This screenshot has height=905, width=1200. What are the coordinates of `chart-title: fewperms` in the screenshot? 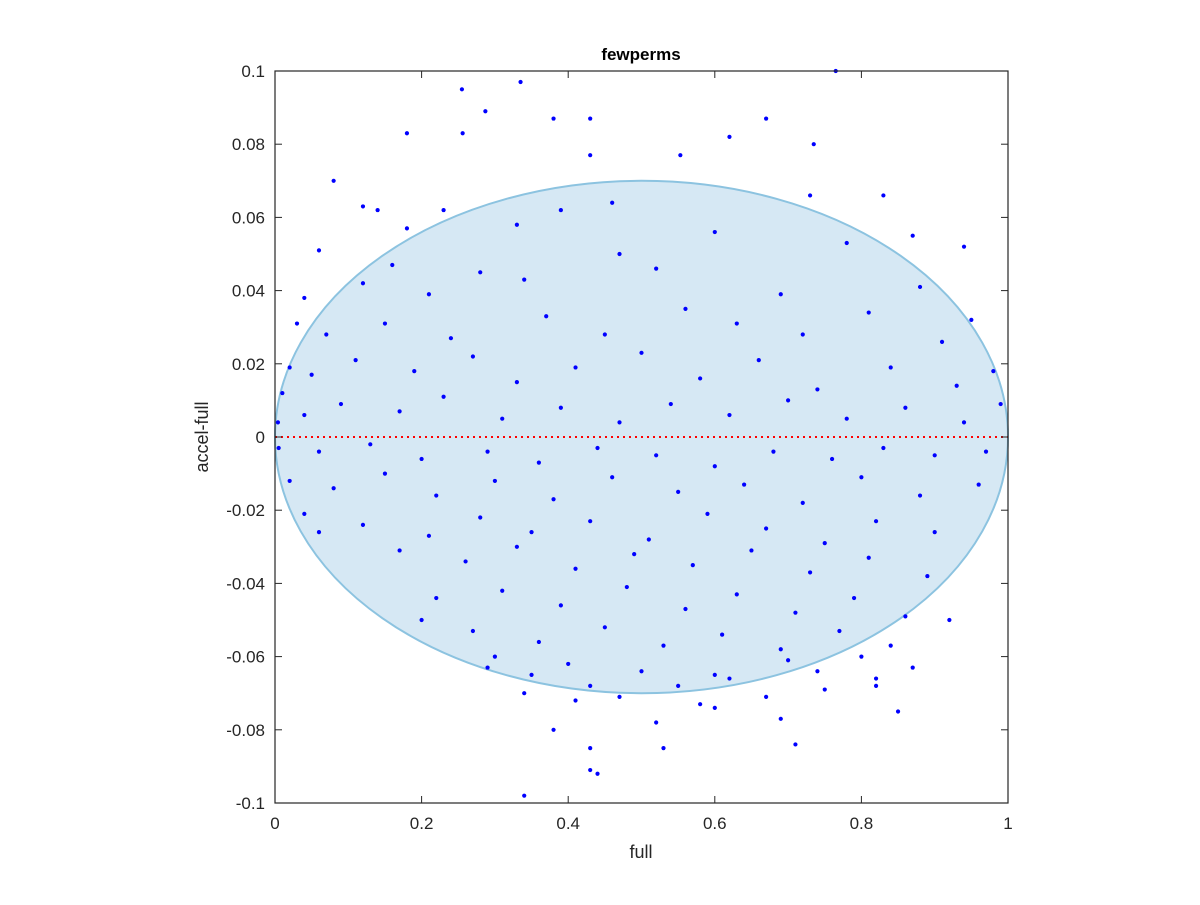 It's located at (640, 54).